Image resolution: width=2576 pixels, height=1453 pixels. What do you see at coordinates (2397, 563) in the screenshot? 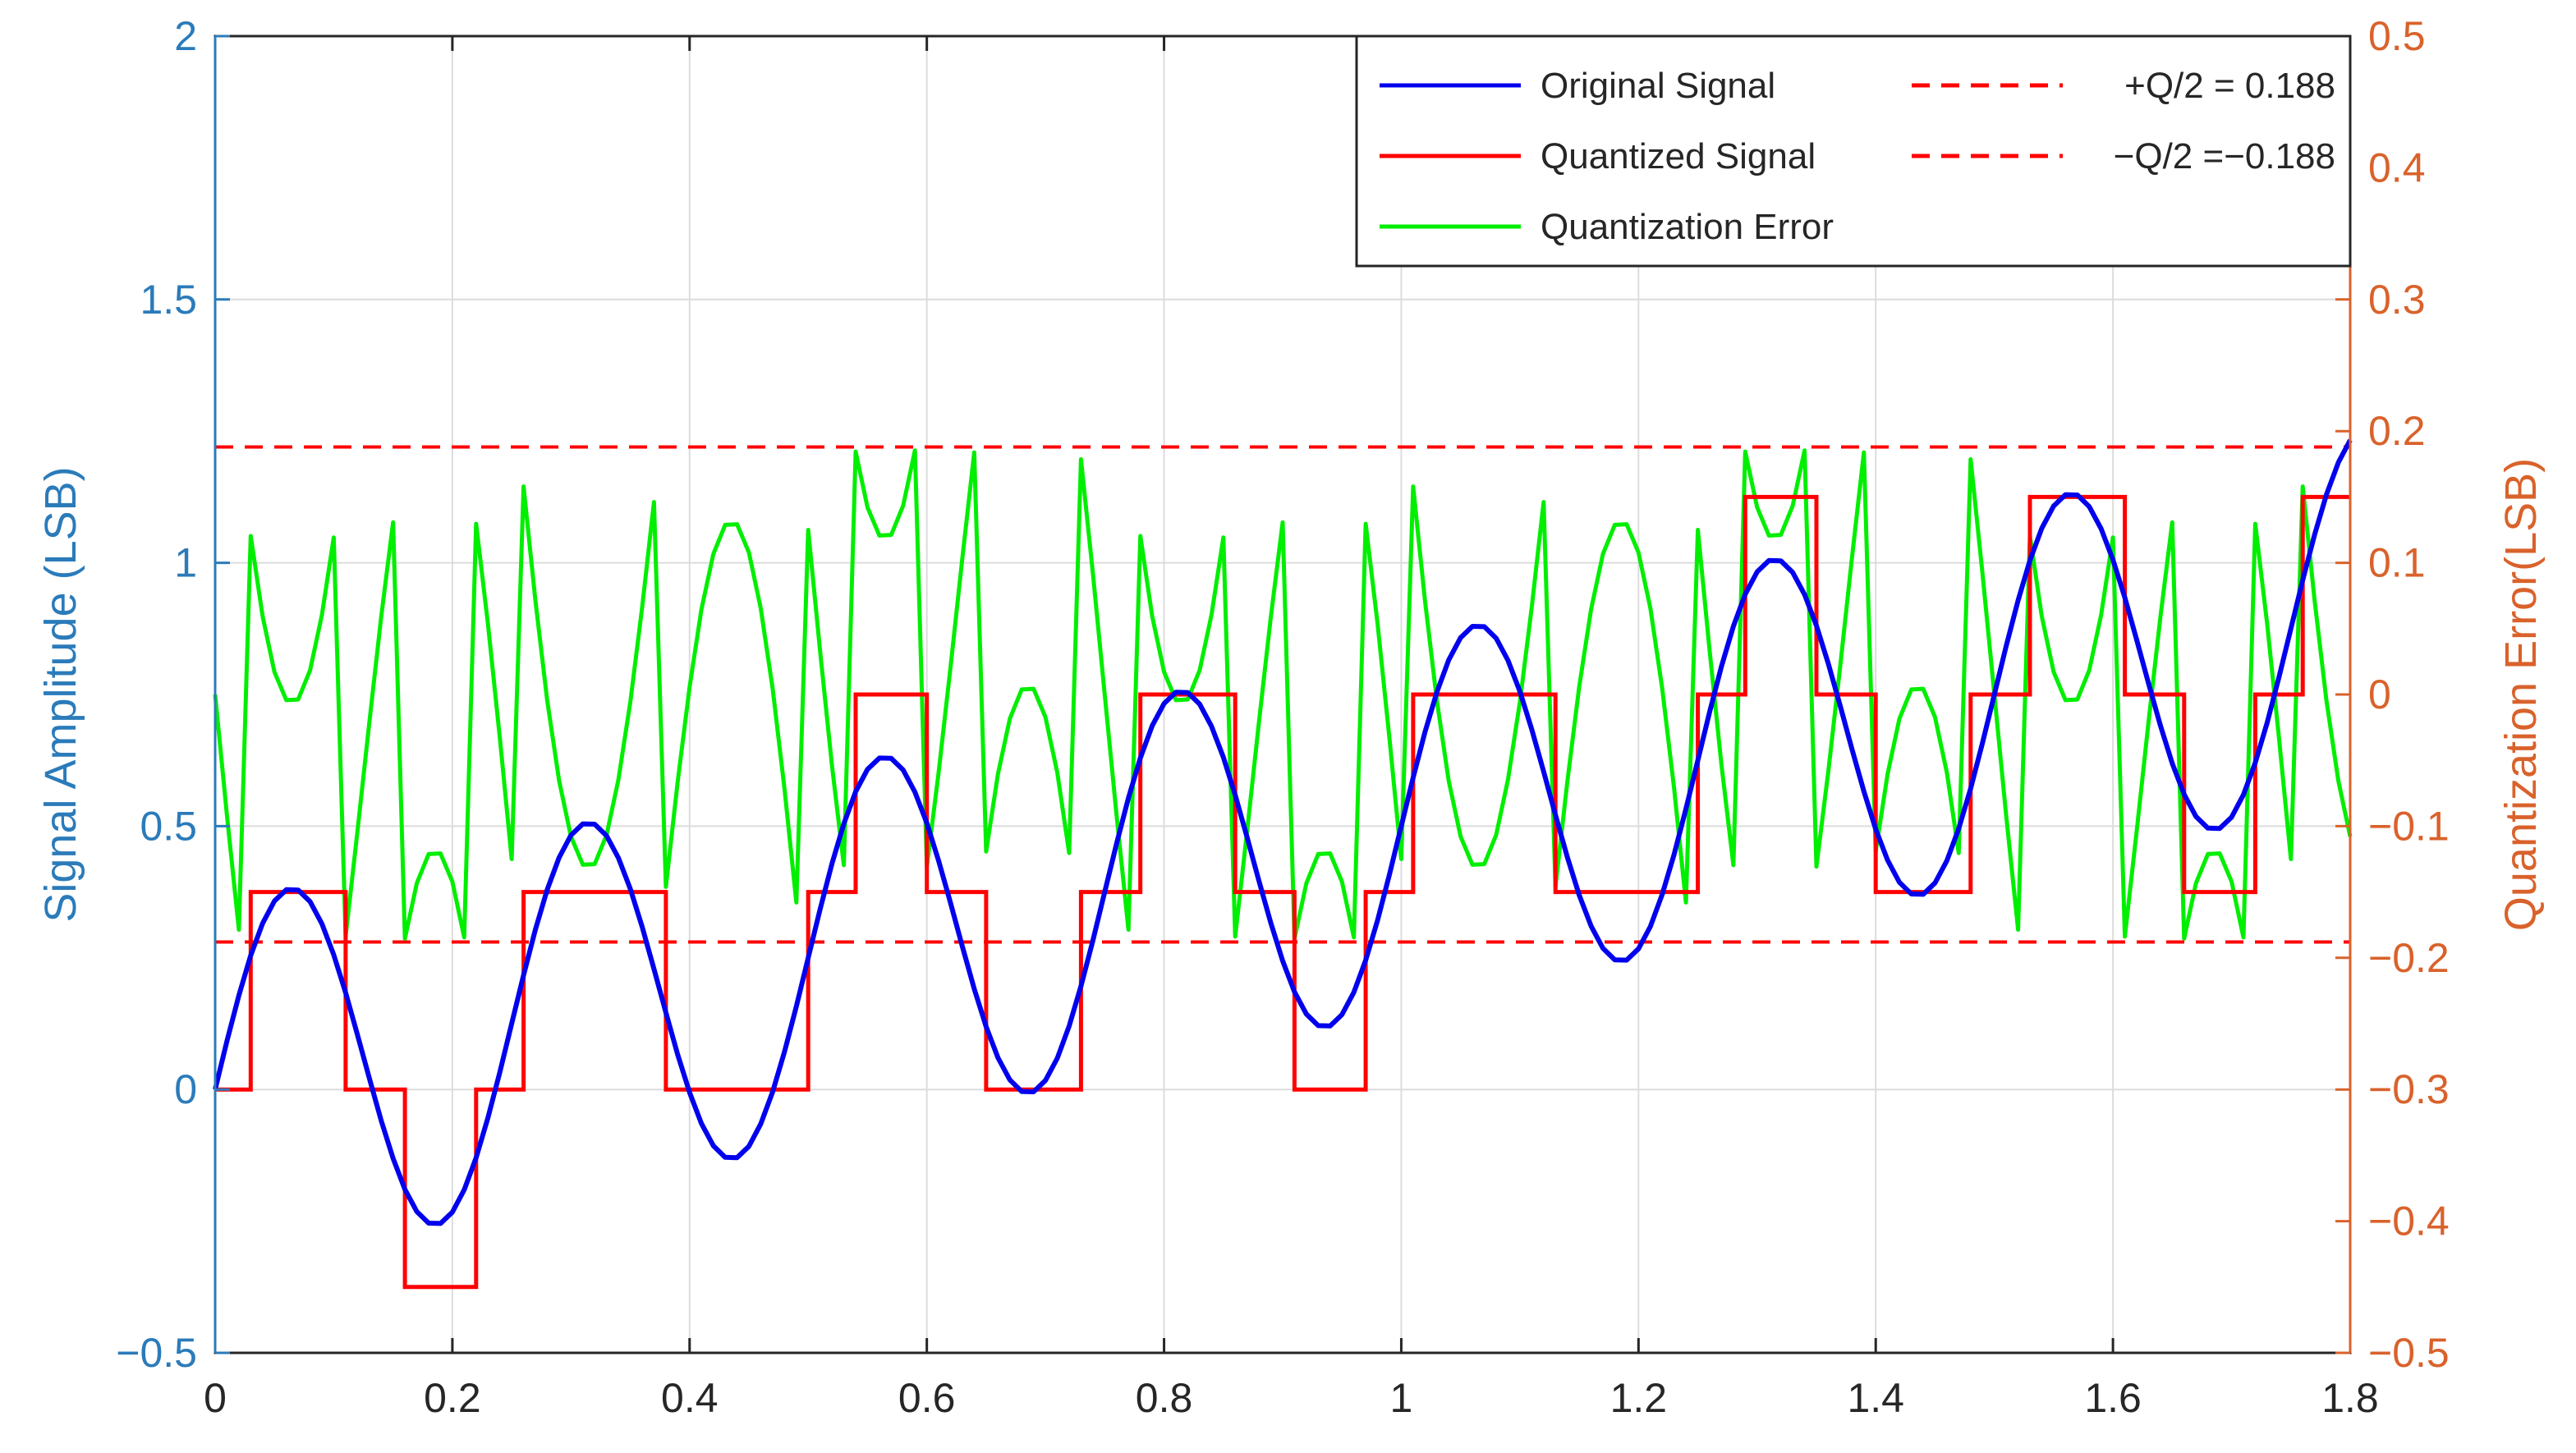
I see `y-right-tick-label-6: 0.1` at bounding box center [2397, 563].